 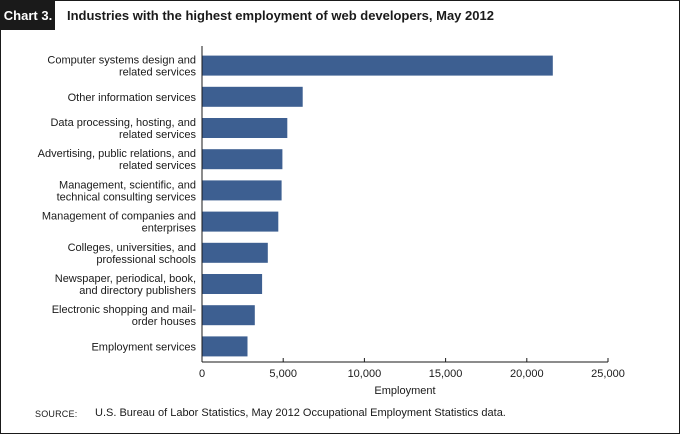 What do you see at coordinates (527, 374) in the screenshot?
I see `x-tick-label-4: 20,000` at bounding box center [527, 374].